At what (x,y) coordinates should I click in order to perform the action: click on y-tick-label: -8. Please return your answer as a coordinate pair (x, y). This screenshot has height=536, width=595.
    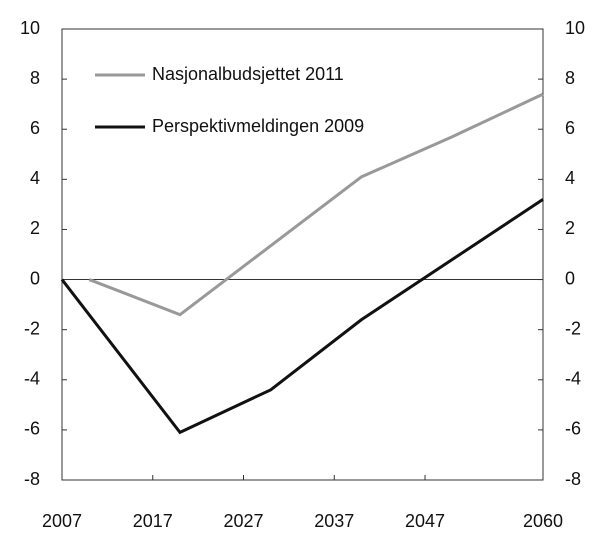
    Looking at the image, I should click on (32, 479).